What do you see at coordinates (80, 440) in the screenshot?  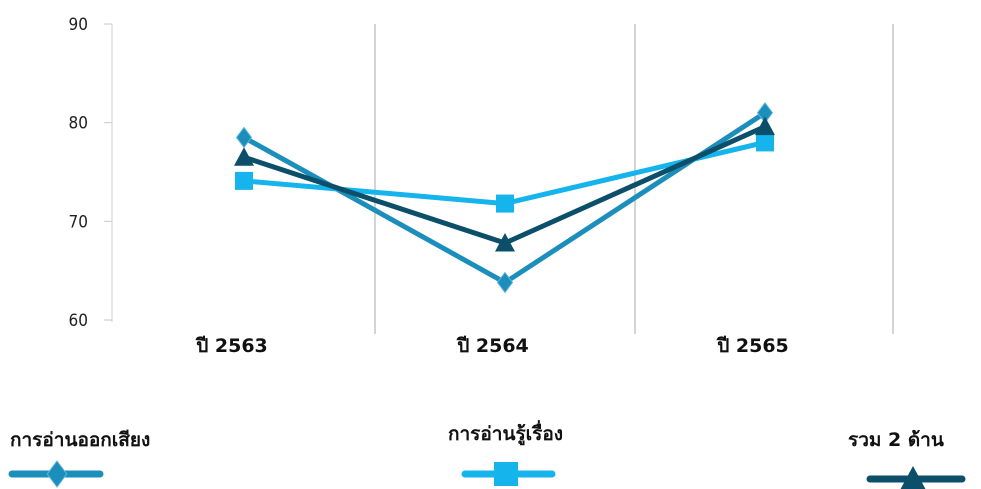 I see `legend-label-1: การอ่านออกเสียง` at bounding box center [80, 440].